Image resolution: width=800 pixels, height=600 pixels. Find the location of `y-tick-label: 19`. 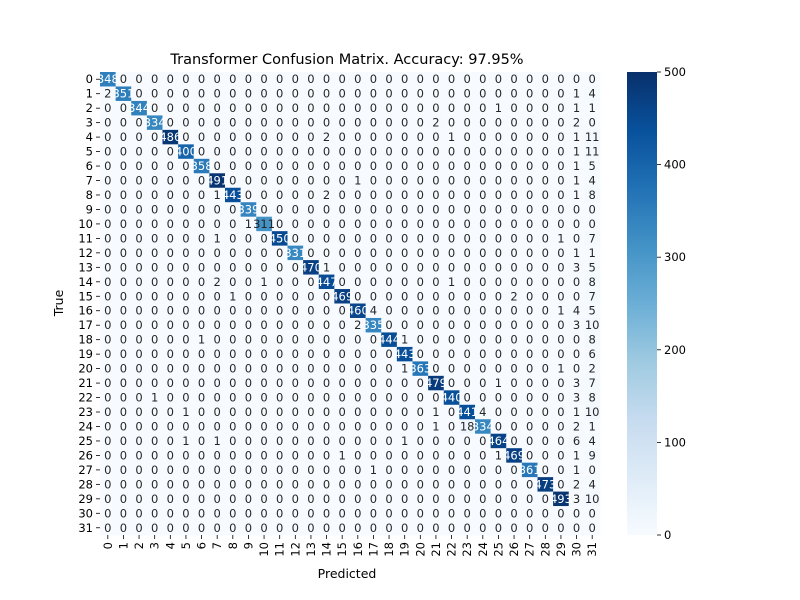

y-tick-label: 19 is located at coordinates (85, 354).